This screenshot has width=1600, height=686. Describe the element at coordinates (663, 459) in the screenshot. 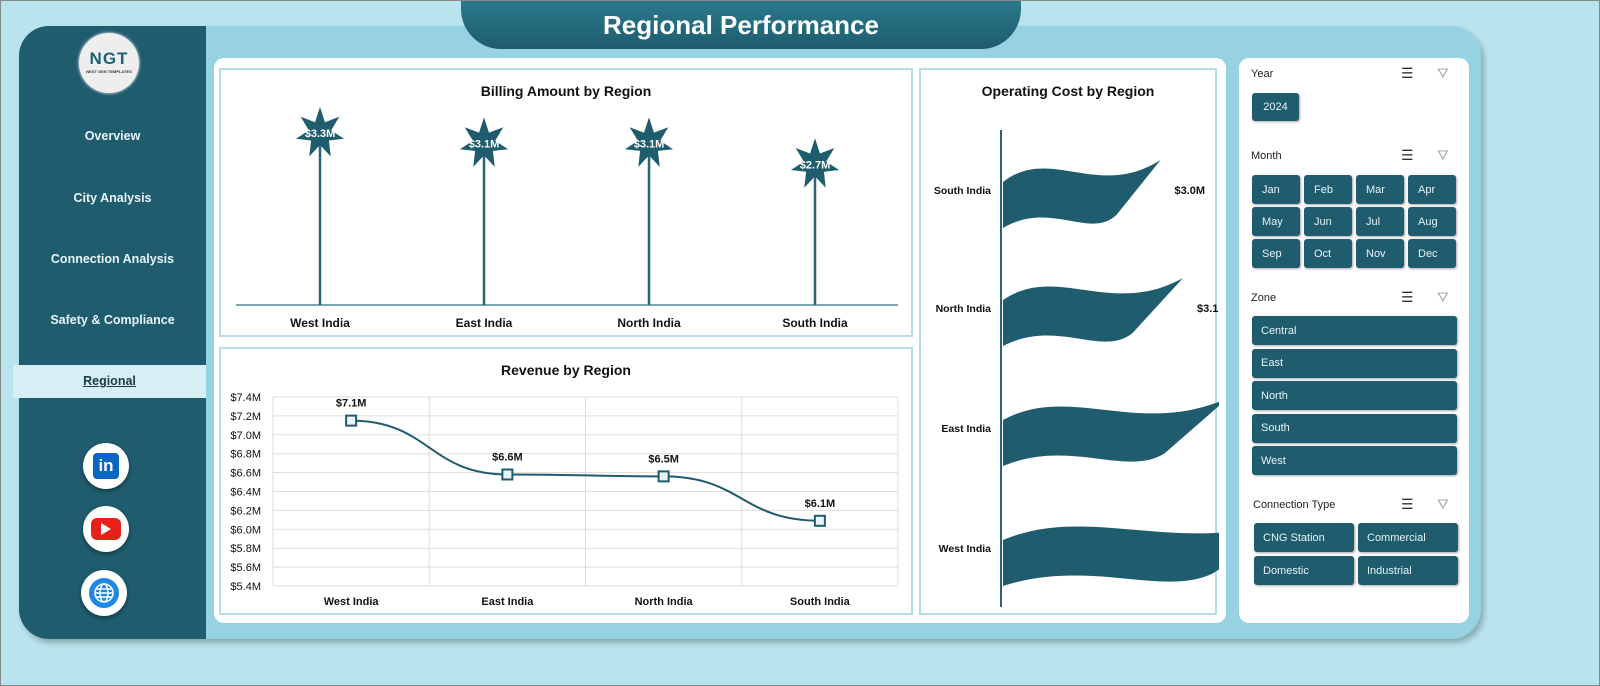

I see `data-label: $6.5M` at that location.